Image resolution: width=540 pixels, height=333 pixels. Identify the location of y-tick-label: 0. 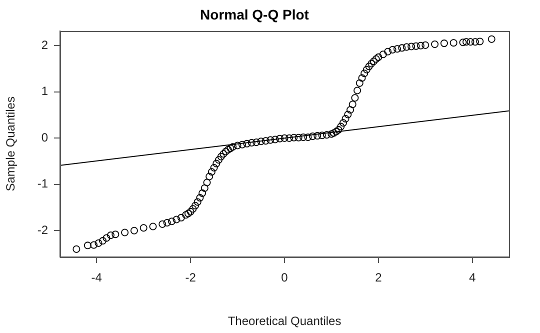
(44, 137).